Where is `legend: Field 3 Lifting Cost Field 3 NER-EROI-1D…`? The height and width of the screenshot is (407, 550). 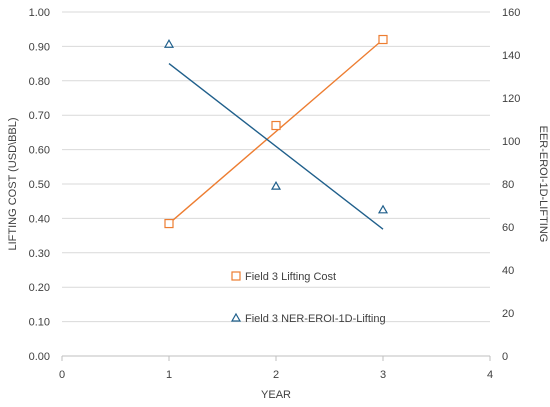
legend: Field 3 Lifting Cost Field 3 NER-EROI-1D… is located at coordinates (308, 298).